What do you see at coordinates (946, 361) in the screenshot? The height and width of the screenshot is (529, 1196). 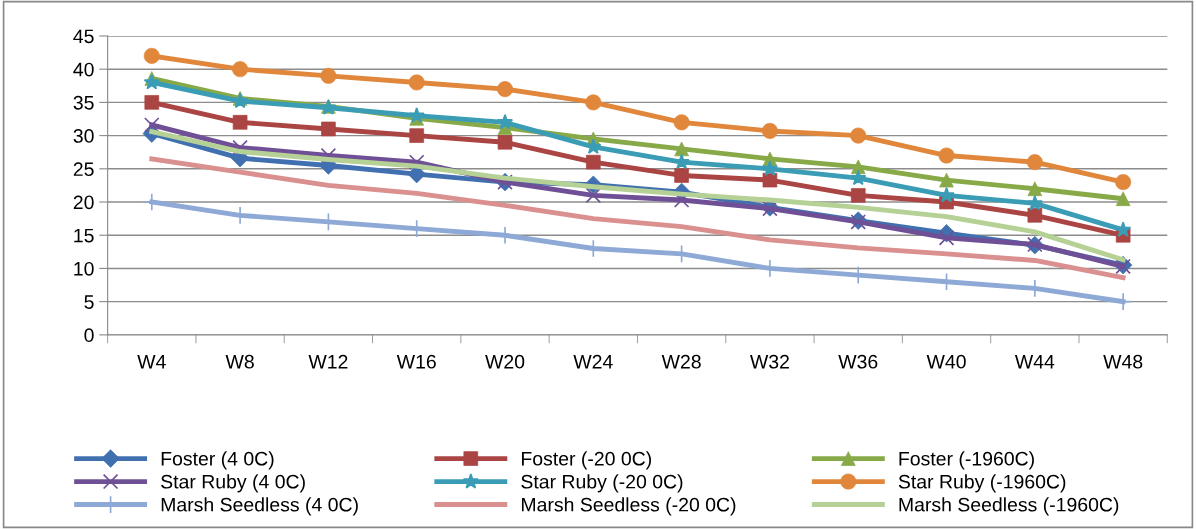 I see `x-tick-label: W40` at bounding box center [946, 361].